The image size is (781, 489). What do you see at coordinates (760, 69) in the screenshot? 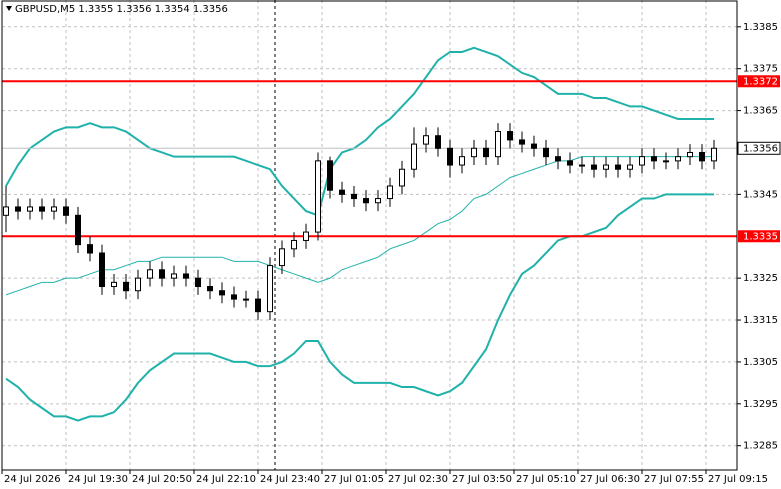
I see `y-tick-label: 1.3375` at bounding box center [760, 69].